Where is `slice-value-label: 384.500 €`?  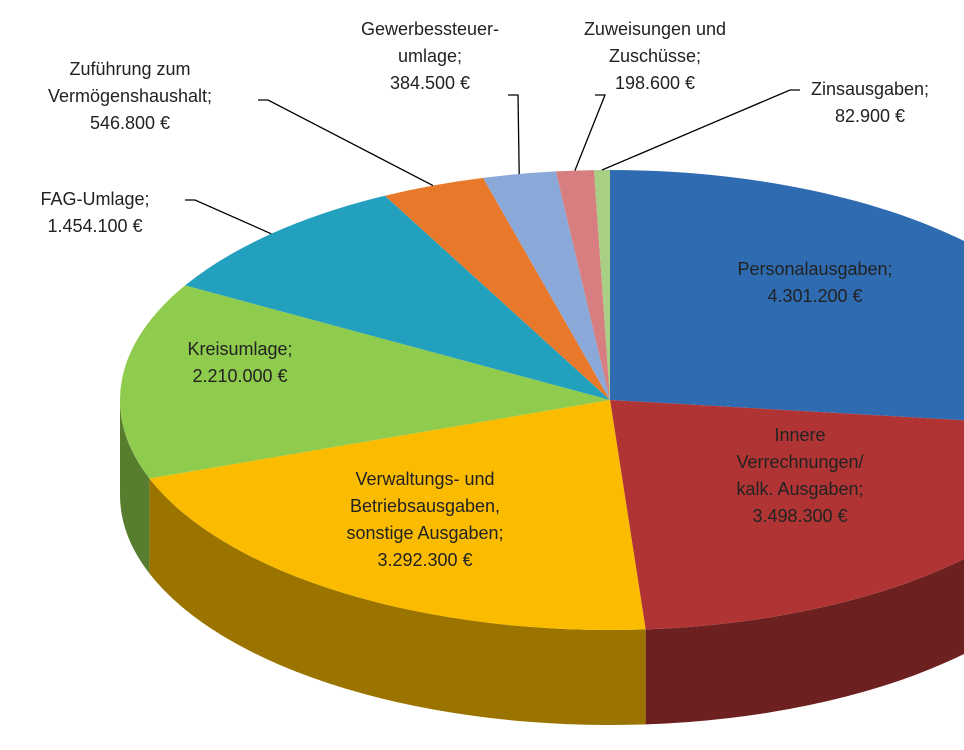
slice-value-label: 384.500 € is located at coordinates (430, 83).